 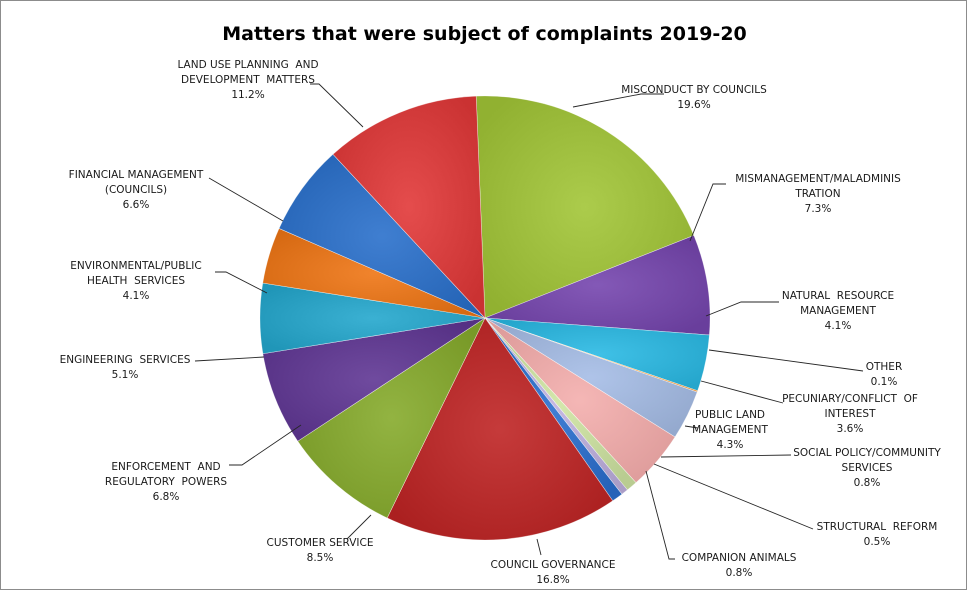 What do you see at coordinates (125, 360) in the screenshot?
I see `slice-name: ENGINEERING SERVICES` at bounding box center [125, 360].